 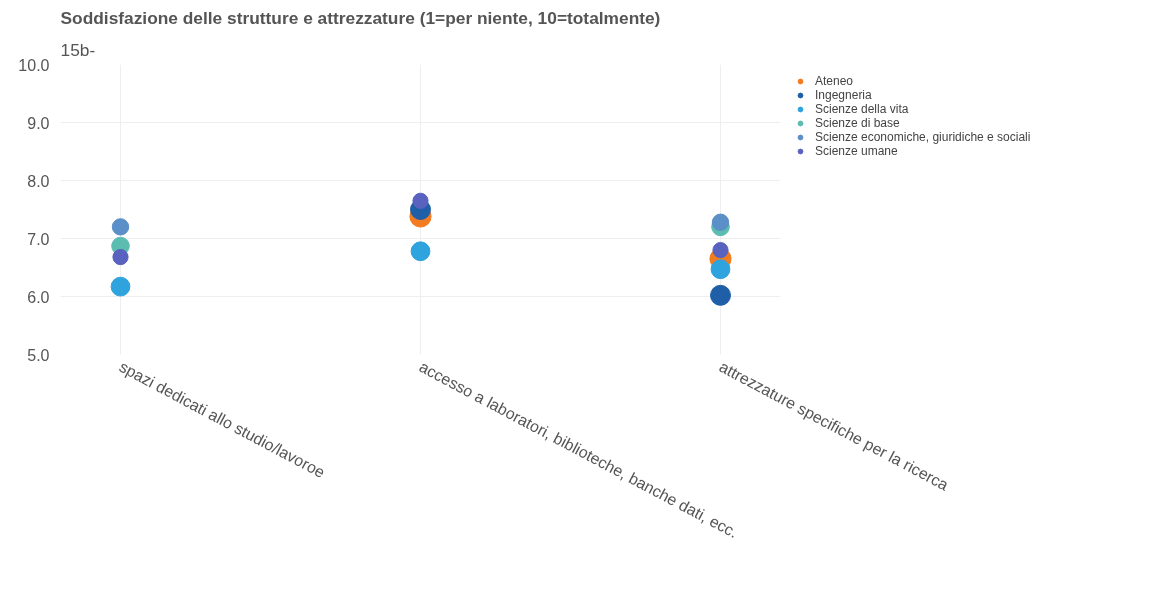 I want to click on y-tick-label: 9.0, so click(x=38, y=123).